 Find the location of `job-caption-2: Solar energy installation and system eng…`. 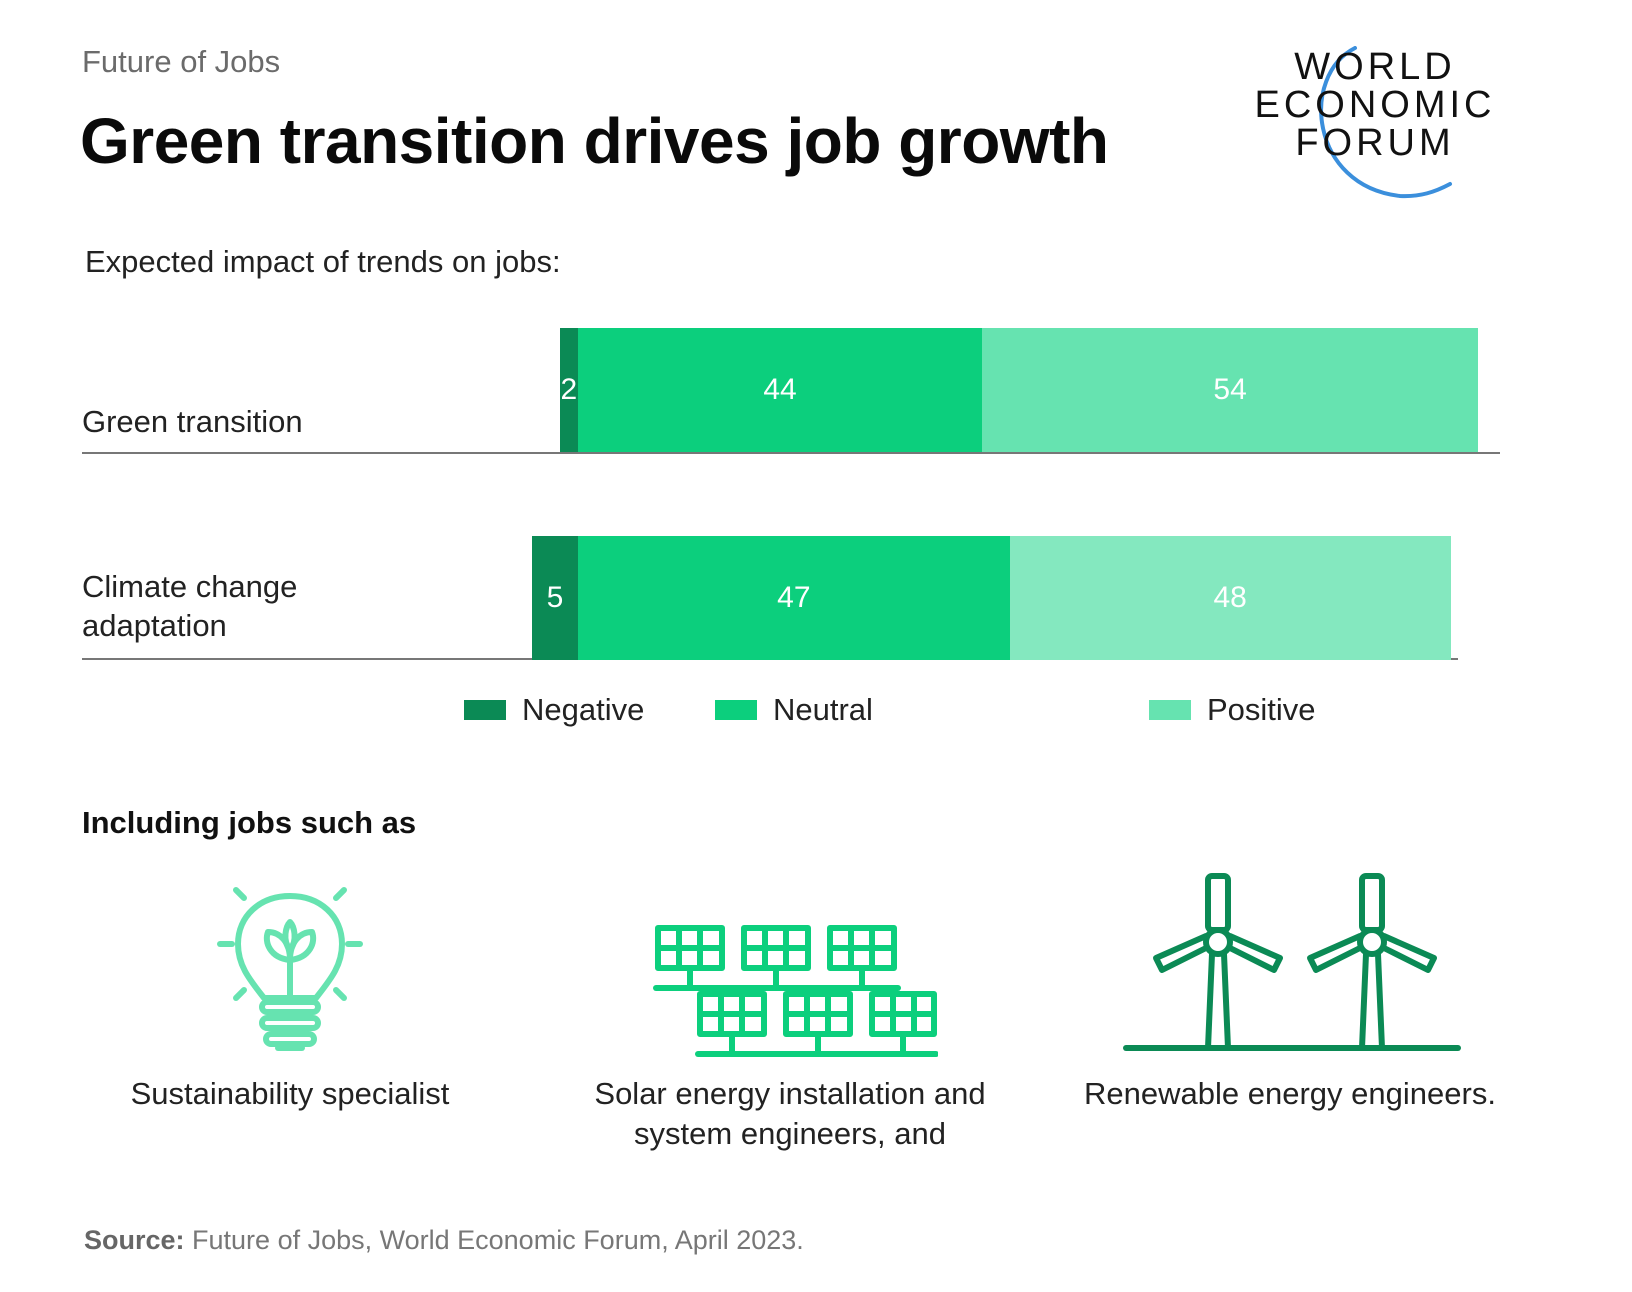

job-caption-2: Solar energy installation and system eng… is located at coordinates (790, 1114).